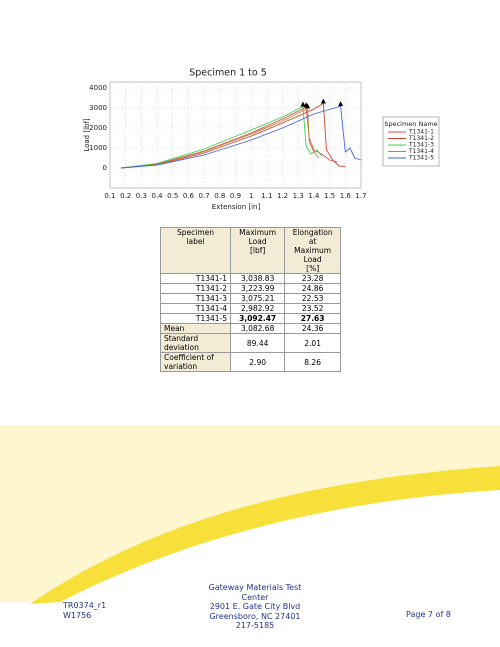  I want to click on chart-title: Specimen 1 to 5, so click(228, 73).